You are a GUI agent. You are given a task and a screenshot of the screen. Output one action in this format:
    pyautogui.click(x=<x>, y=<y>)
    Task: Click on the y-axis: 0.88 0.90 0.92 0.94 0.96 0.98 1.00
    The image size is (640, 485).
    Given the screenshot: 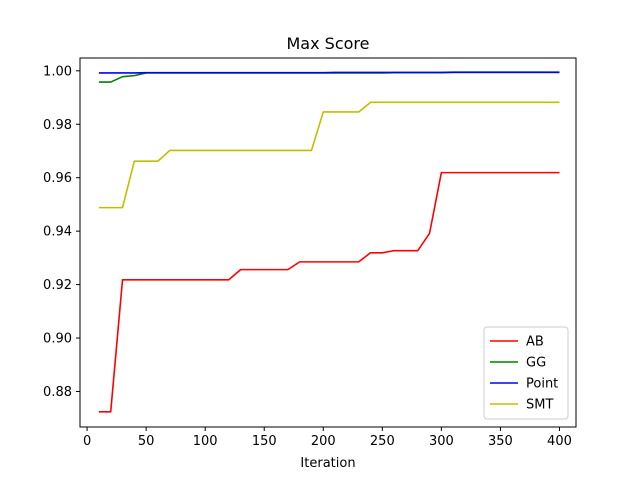 What is the action you would take?
    pyautogui.click(x=61, y=232)
    